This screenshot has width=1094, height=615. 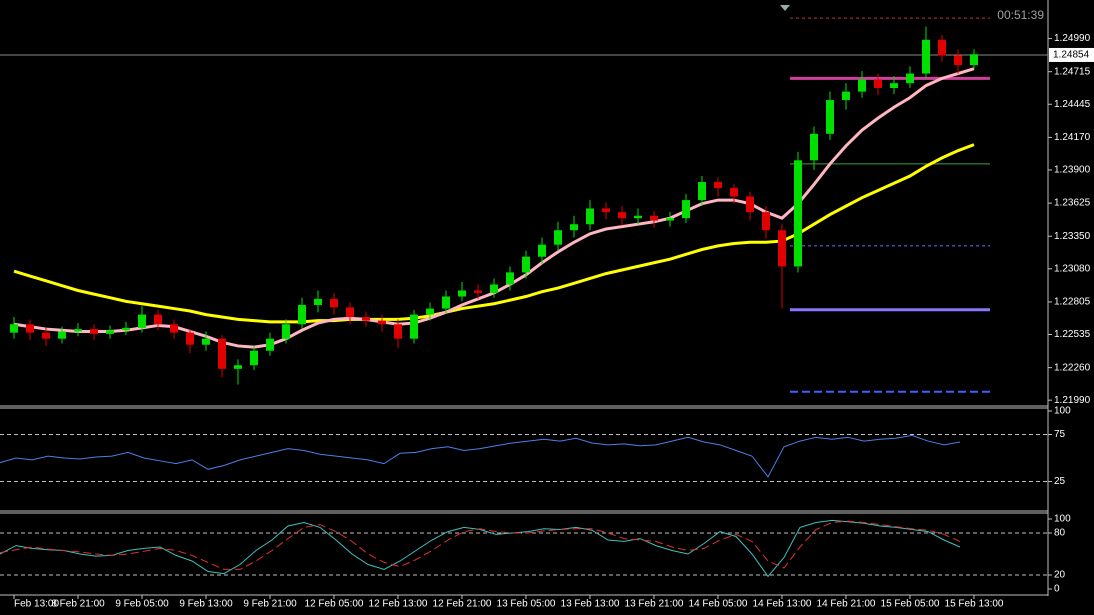 I want to click on y-tick-label: 1.23900, so click(x=1072, y=170).